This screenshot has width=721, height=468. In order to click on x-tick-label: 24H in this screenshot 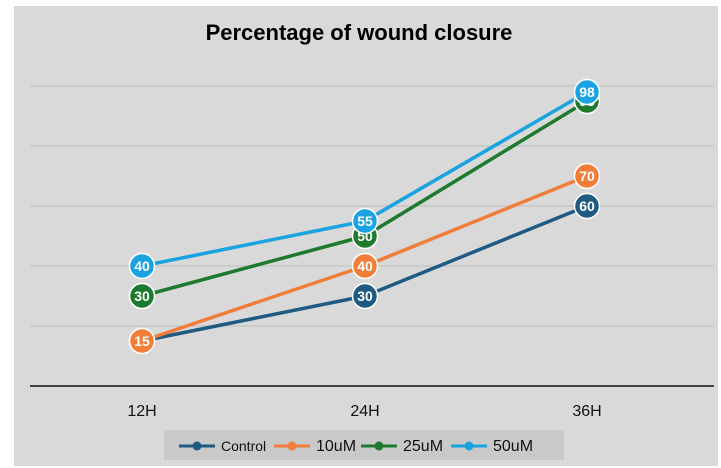, I will do `click(364, 411)`.